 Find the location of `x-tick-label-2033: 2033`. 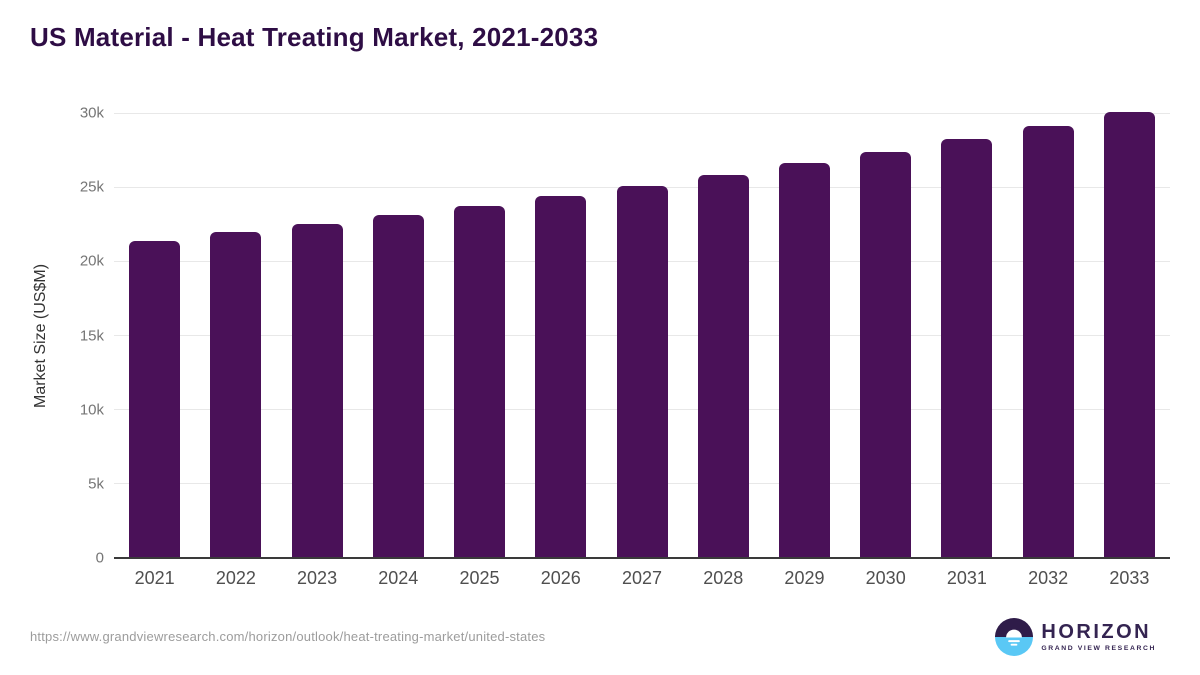

x-tick-label-2033: 2033 is located at coordinates (1129, 578).